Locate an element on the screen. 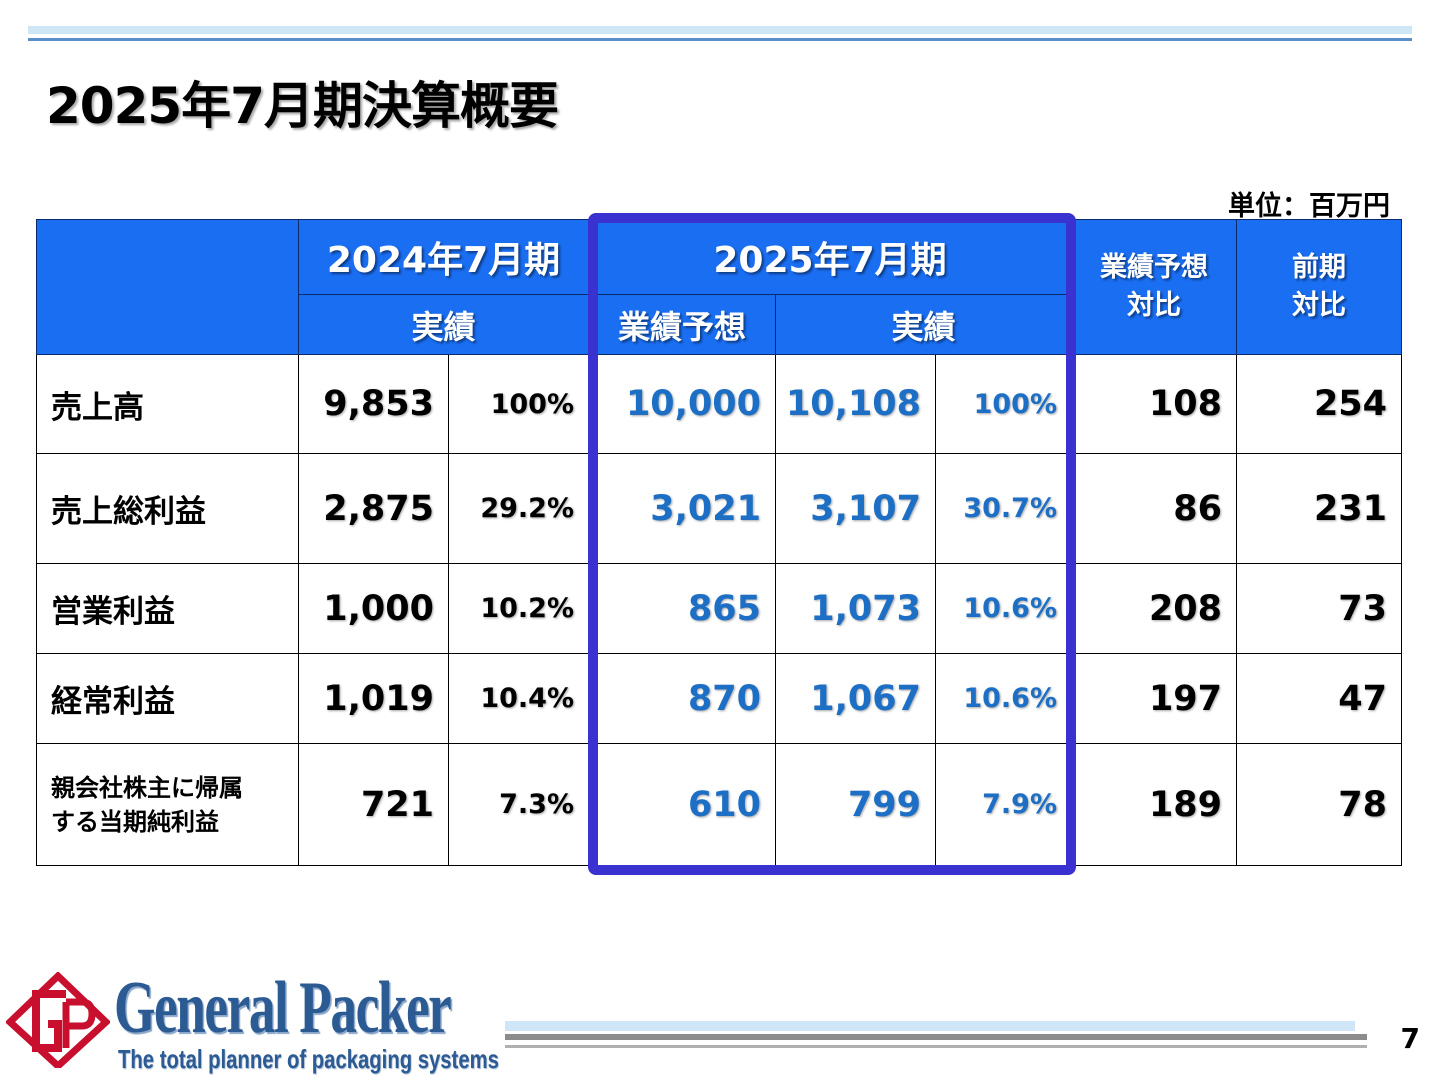 This screenshot has height=1080, width=1440. vs-prior: 254 is located at coordinates (1319, 404).